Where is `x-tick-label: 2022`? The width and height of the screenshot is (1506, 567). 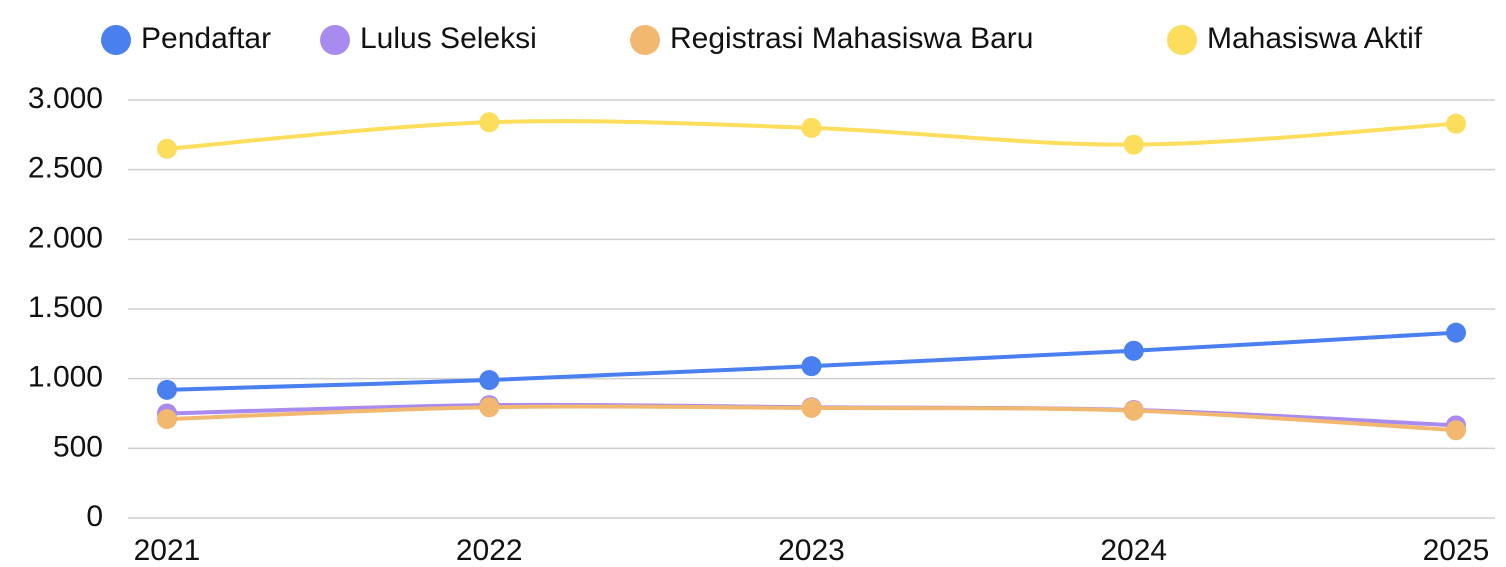 x-tick-label: 2022 is located at coordinates (489, 550).